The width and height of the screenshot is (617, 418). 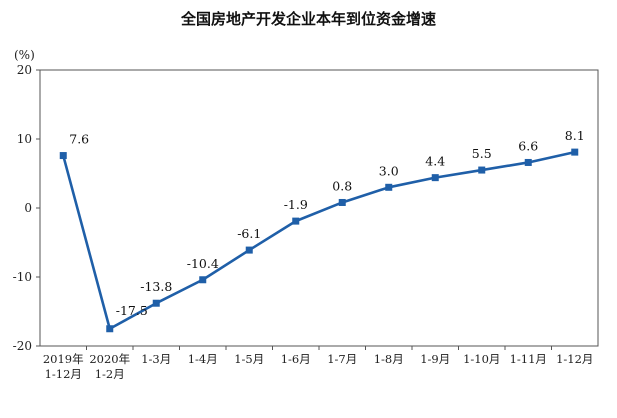 What do you see at coordinates (435, 161) in the screenshot?
I see `data-label: 4.4` at bounding box center [435, 161].